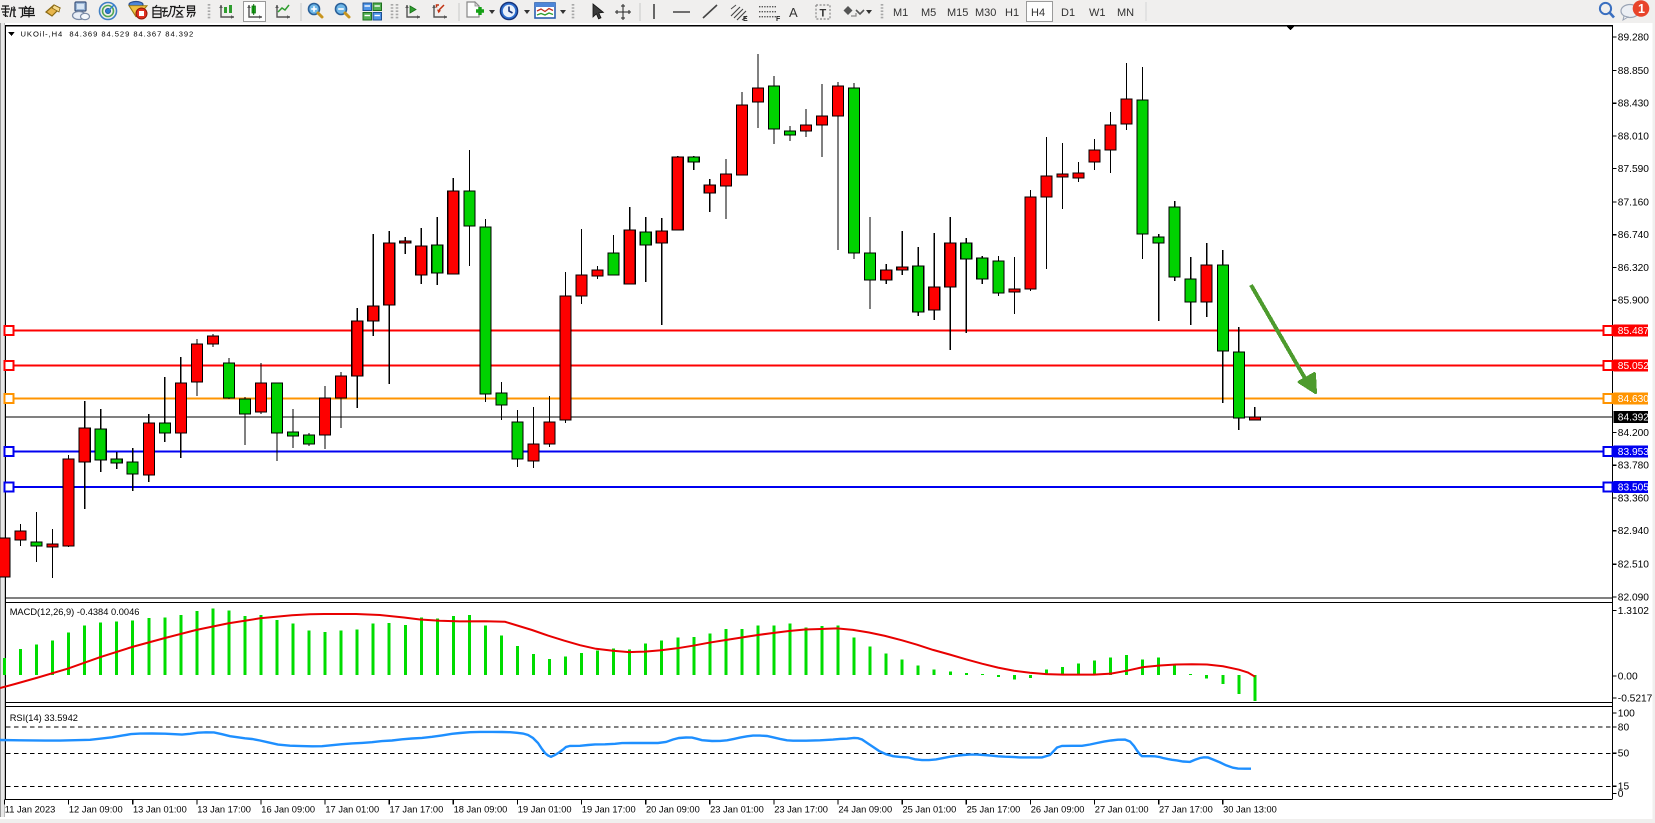 This screenshot has width=1655, height=823. I want to click on svg-text: 50, so click(1624, 754).